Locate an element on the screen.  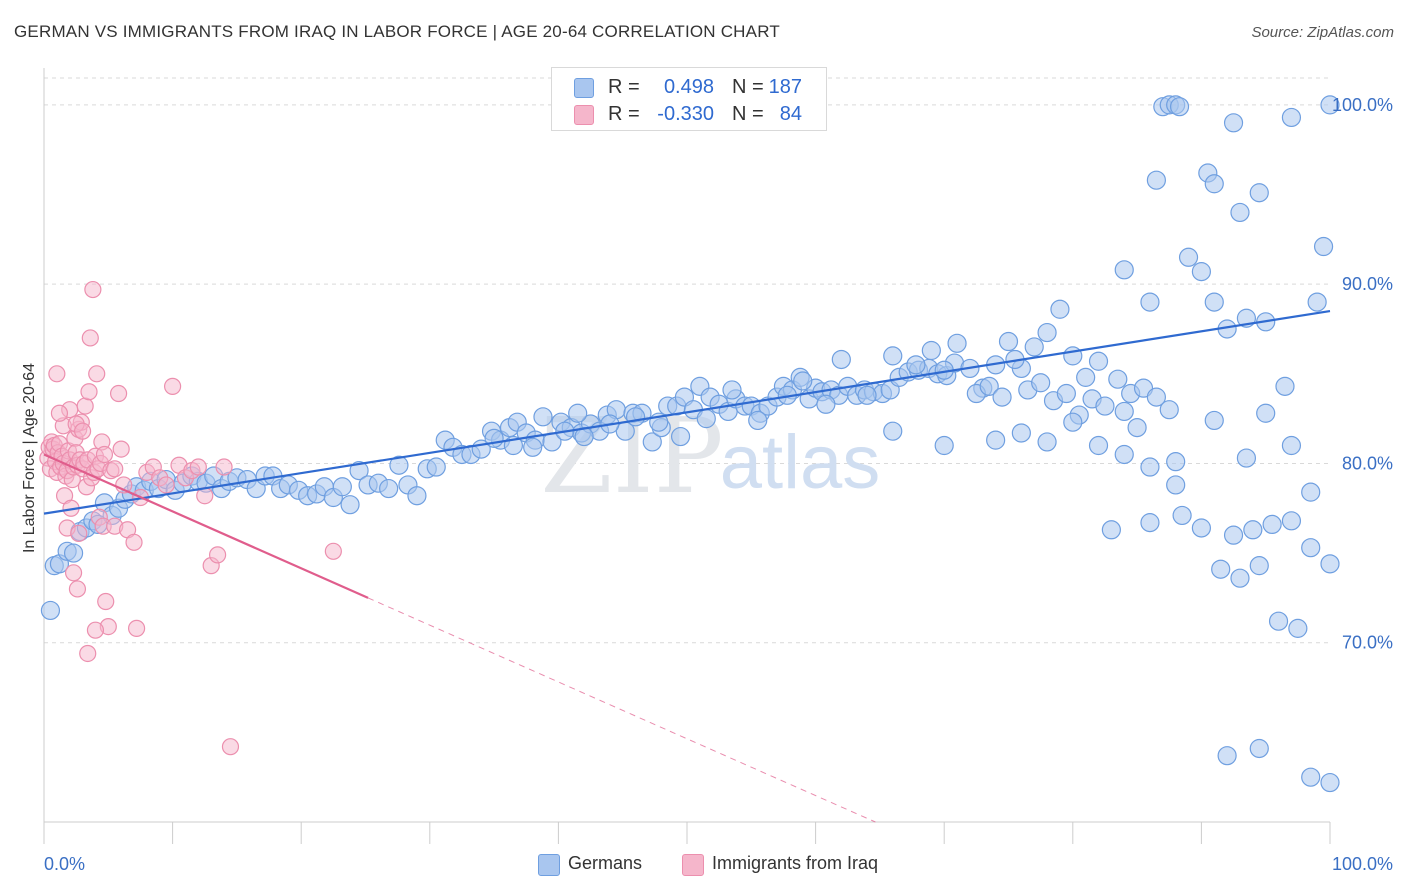
watermark-atlas: atlas is located at coordinates (800, 462).